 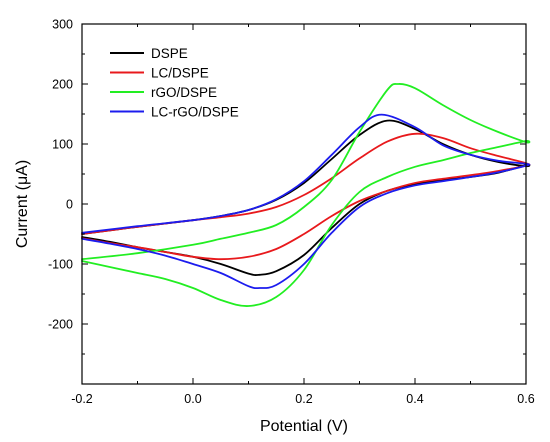 What do you see at coordinates (184, 92) in the screenshot?
I see `legend-label-rgo-dspe: rGO/DSPE` at bounding box center [184, 92].